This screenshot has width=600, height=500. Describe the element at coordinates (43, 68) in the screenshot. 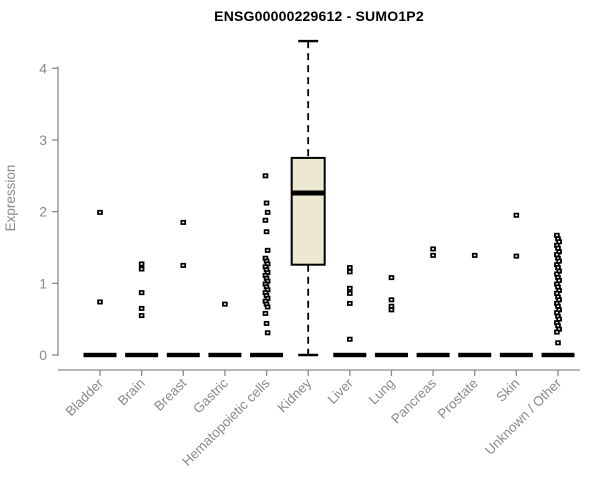

I see `y-tick-label: 4` at that location.